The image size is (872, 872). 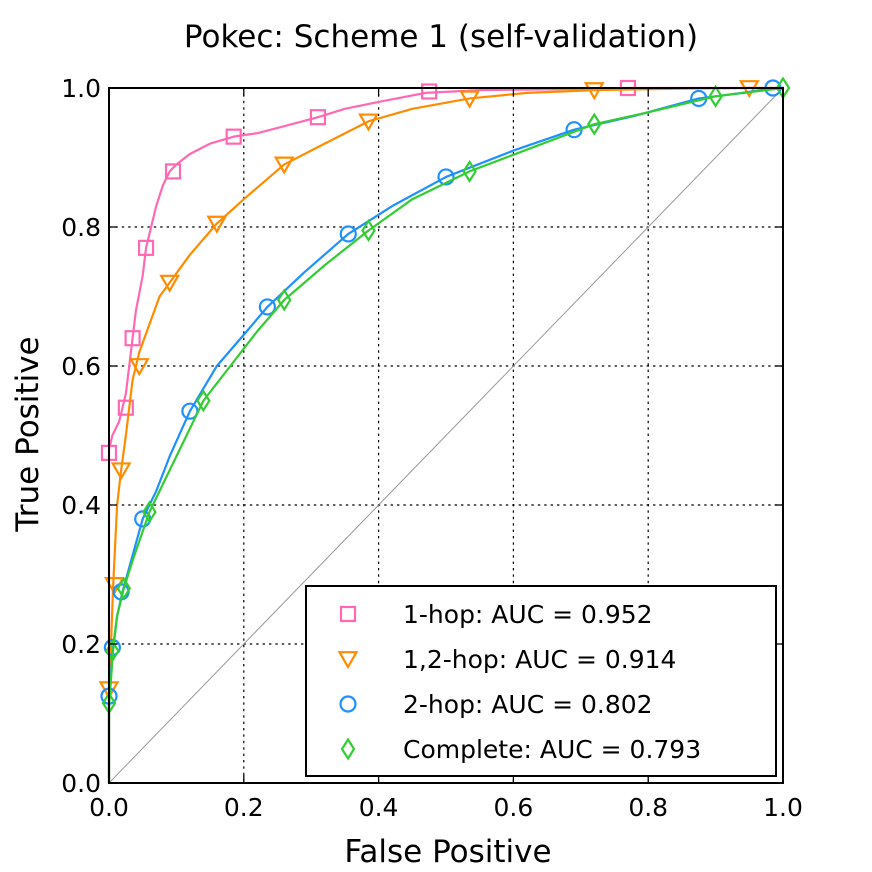 I want to click on legend-item: 1,2-hop: AUC = 0.914, so click(x=506, y=659).